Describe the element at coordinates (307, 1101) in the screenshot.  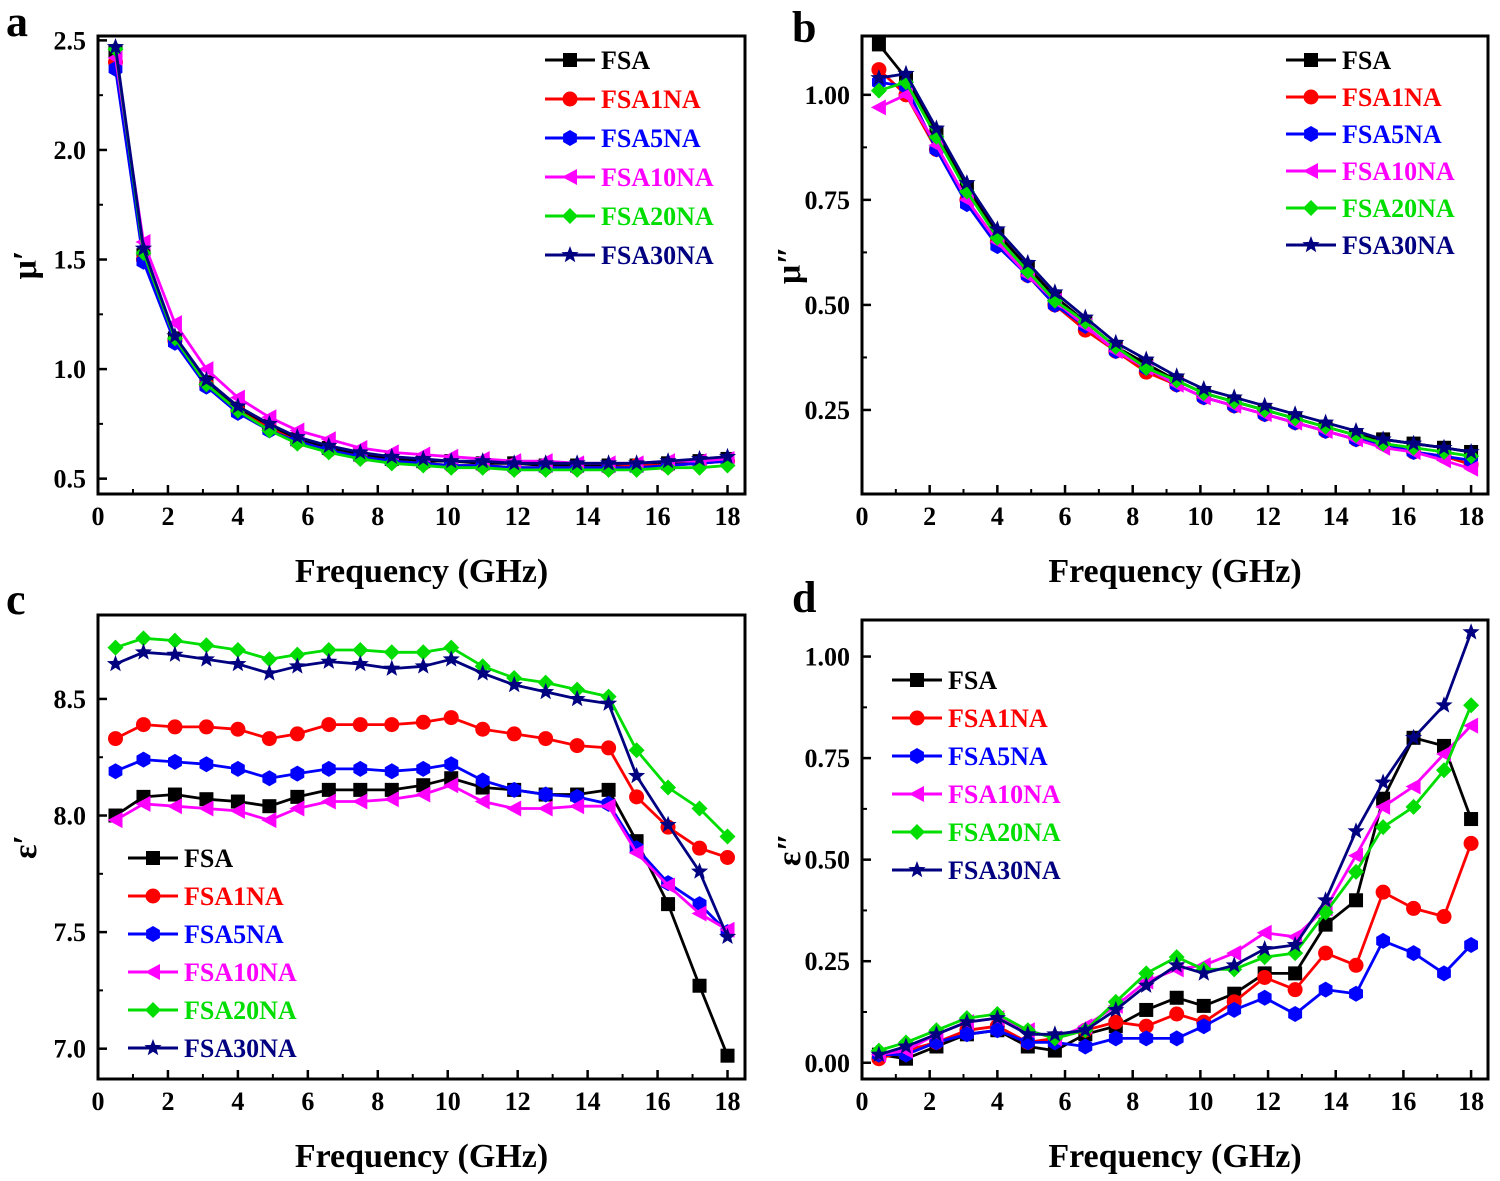
I see `x-tick-label-c: 6` at that location.